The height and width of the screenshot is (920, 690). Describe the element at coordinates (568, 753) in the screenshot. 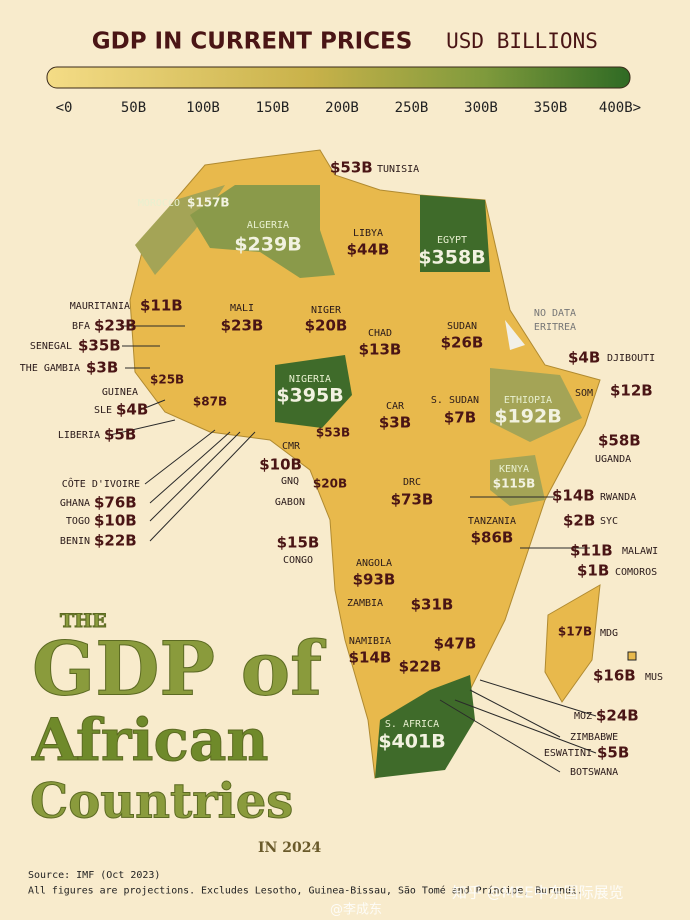

I see `country-name: ESWATINI` at that location.